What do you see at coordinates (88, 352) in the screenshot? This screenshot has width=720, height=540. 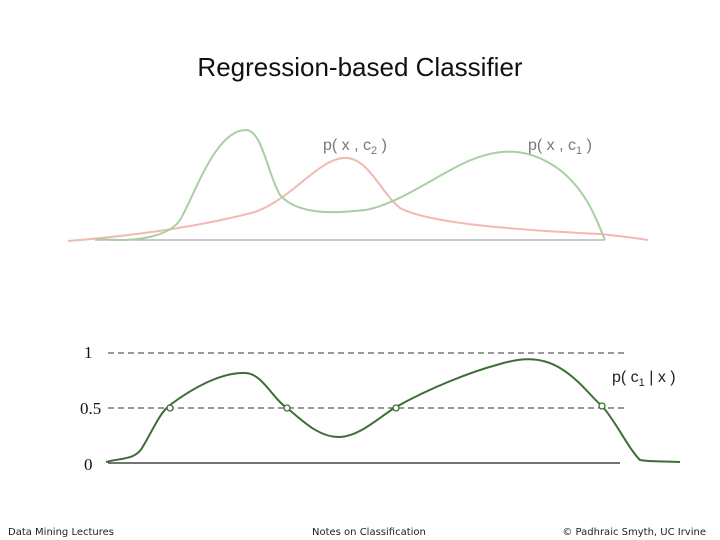 I see `tick-label-1: 1` at bounding box center [88, 352].